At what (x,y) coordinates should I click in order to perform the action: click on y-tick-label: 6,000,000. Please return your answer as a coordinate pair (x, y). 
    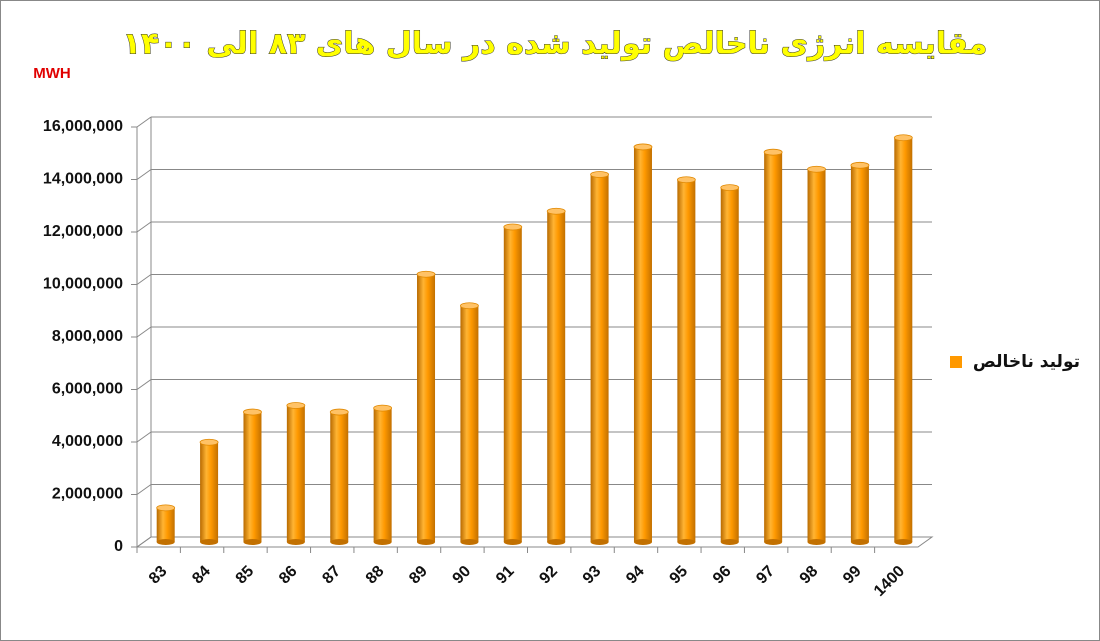
    Looking at the image, I should click on (87, 389).